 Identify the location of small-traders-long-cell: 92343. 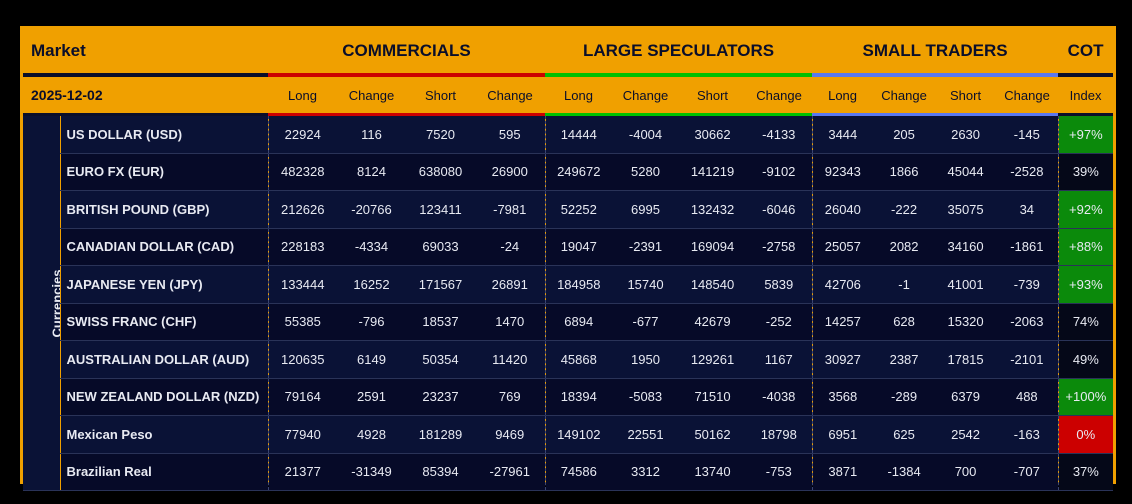
(842, 172).